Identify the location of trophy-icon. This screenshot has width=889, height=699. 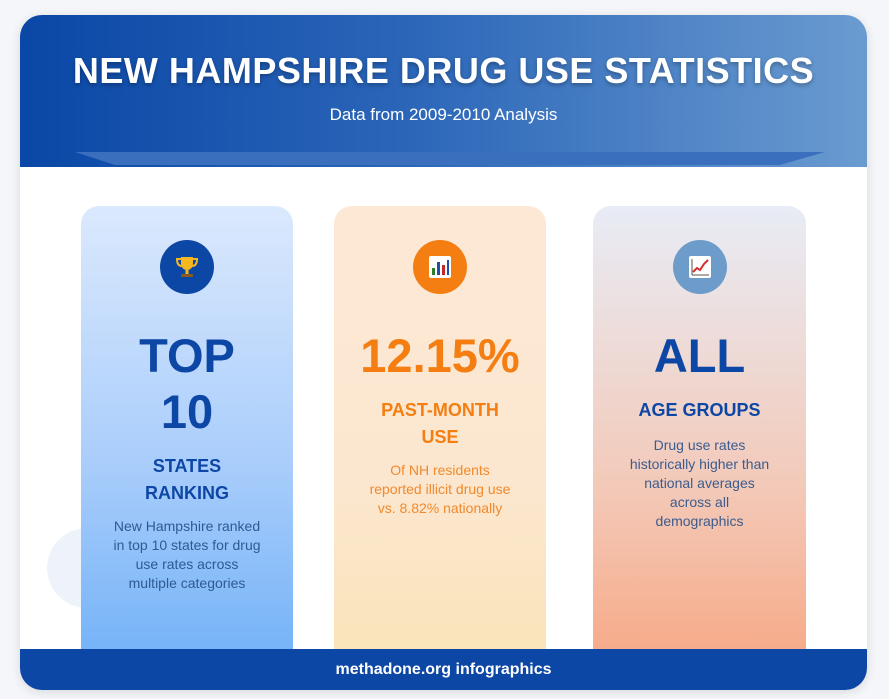
(187, 267).